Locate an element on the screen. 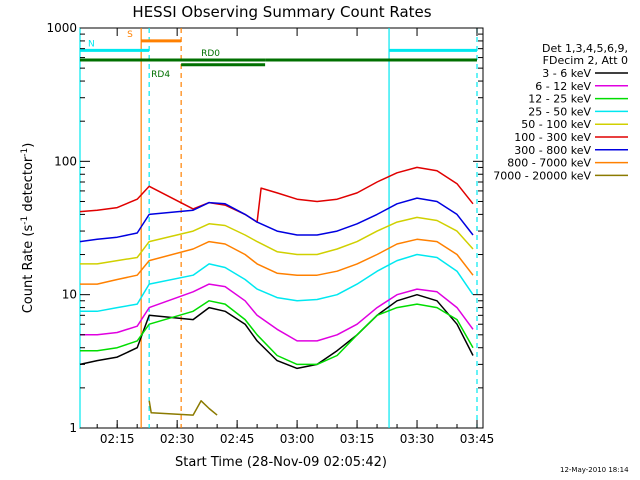  x-tick-label-03-00: 03:00 is located at coordinates (297, 439).